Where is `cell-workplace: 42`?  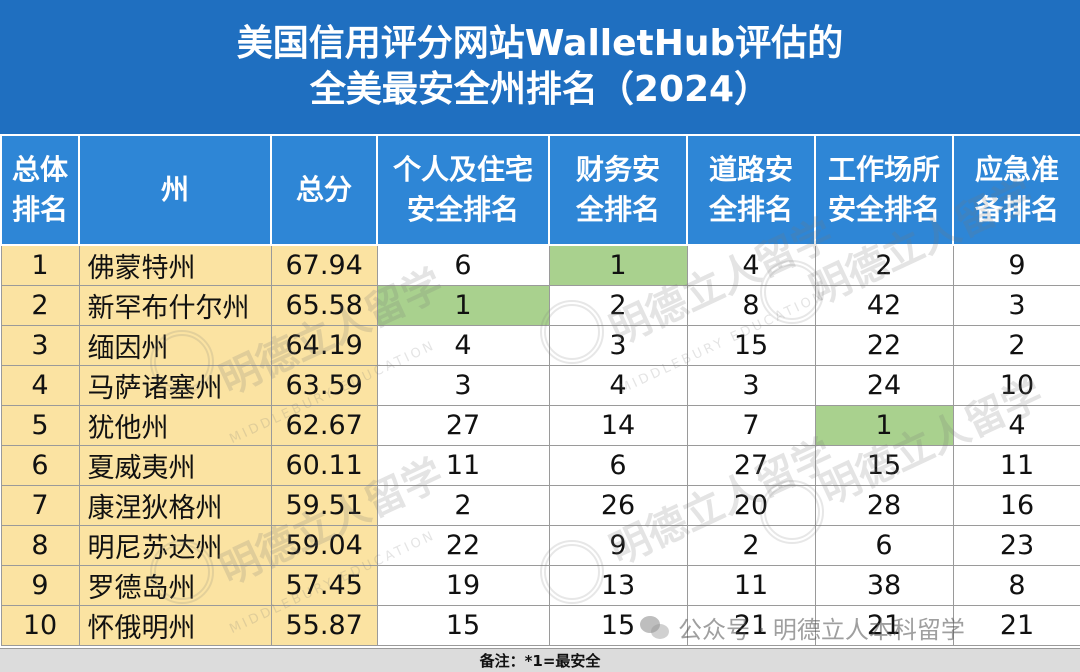 cell-workplace: 42 is located at coordinates (884, 305).